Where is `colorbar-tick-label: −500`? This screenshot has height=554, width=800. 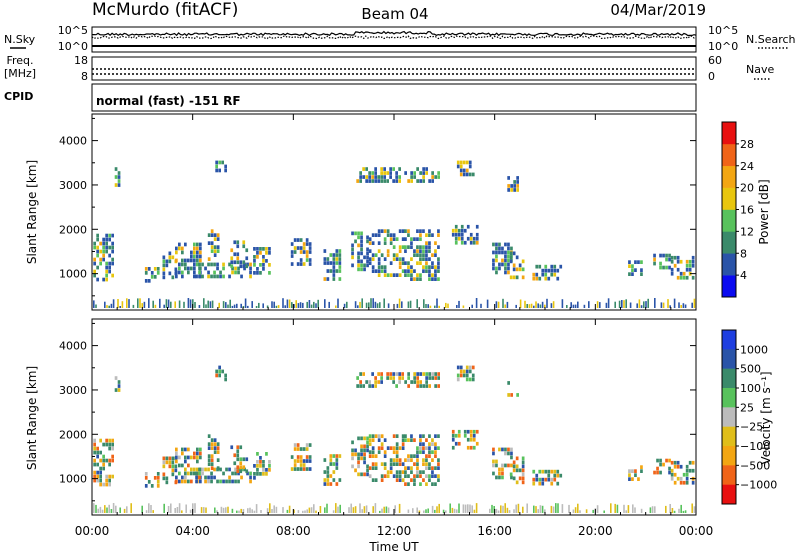
colorbar-tick-label: −500 is located at coordinates (755, 465).